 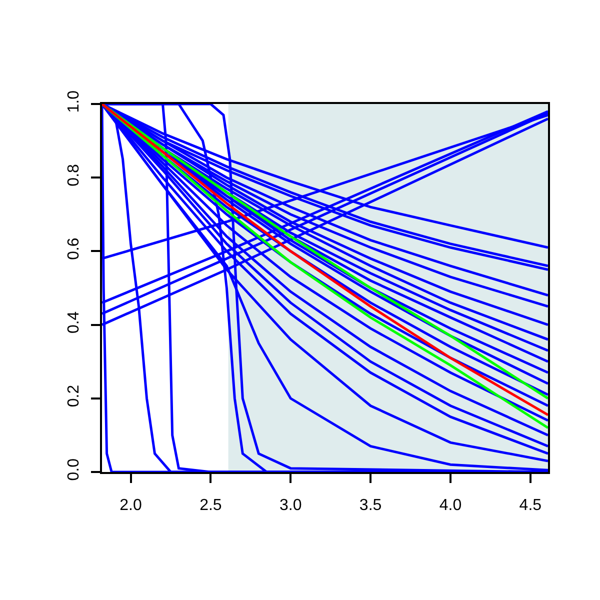 What do you see at coordinates (211, 505) in the screenshot?
I see `x-tick-label: 2.5` at bounding box center [211, 505].